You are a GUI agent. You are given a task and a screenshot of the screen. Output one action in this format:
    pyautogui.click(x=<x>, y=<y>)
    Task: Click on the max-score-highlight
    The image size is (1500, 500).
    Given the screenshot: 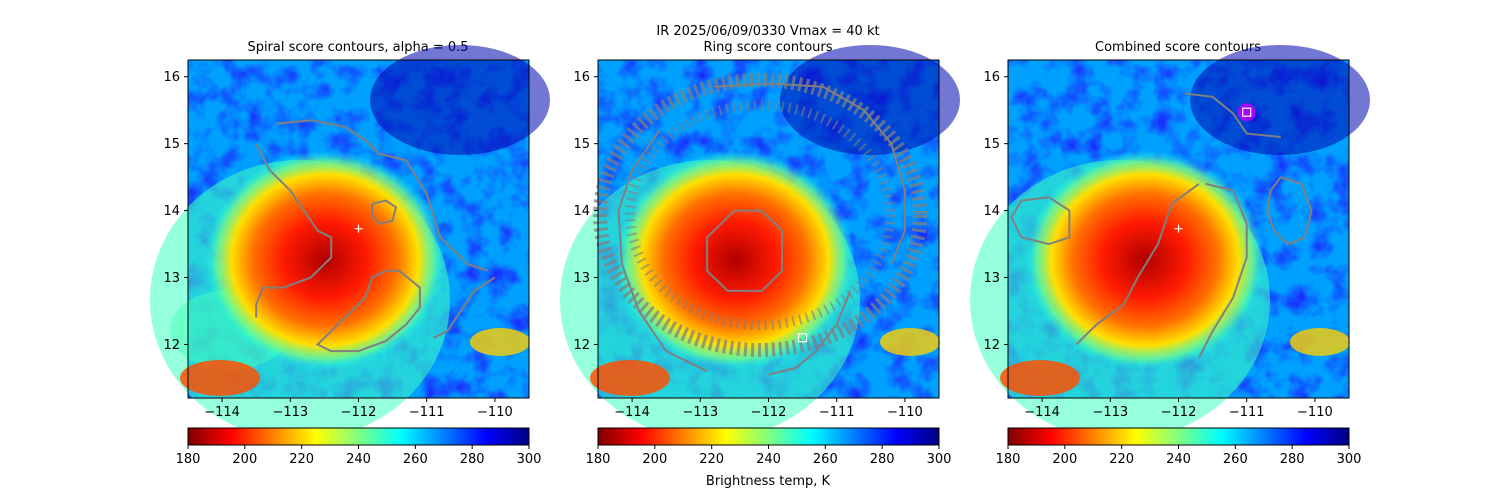 What is the action you would take?
    pyautogui.click(x=1246, y=112)
    